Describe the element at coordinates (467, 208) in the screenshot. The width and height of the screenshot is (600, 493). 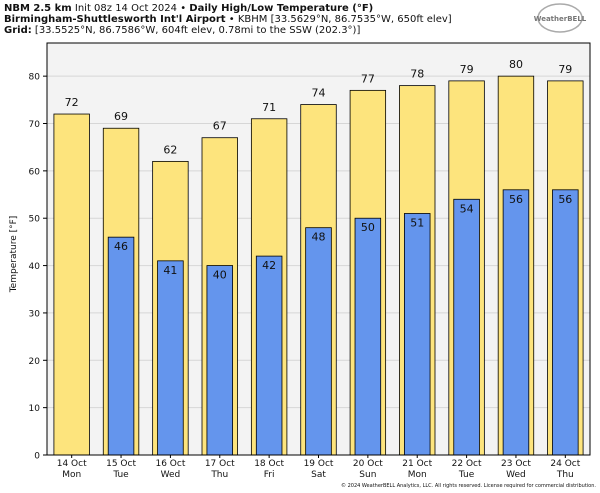
I see `data-label: 54` at that location.